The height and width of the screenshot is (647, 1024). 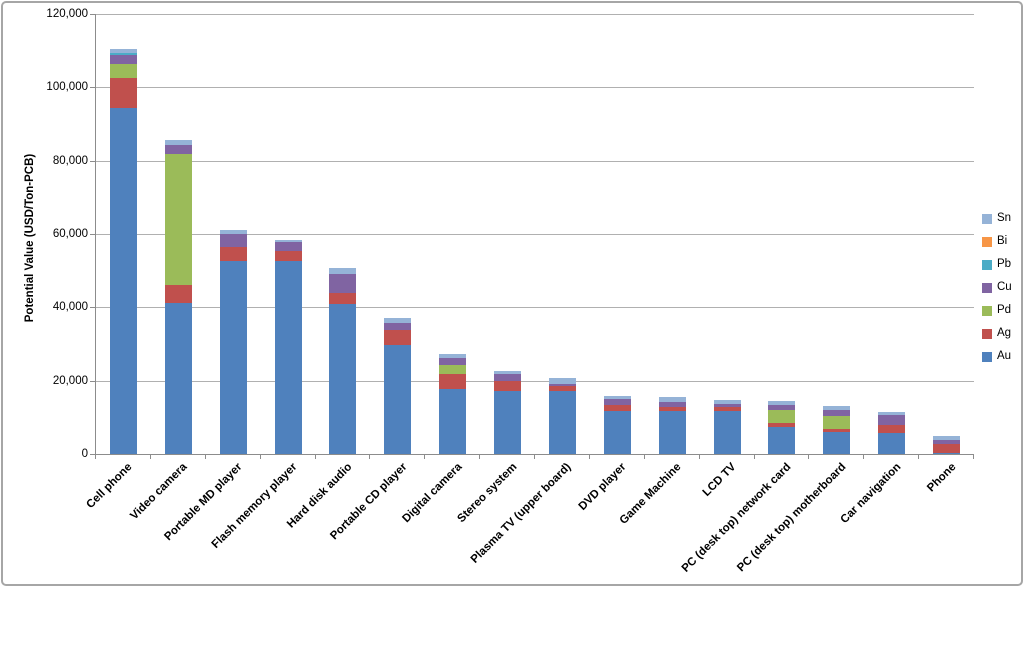 I want to click on legend-label: Cu, so click(x=1004, y=287).